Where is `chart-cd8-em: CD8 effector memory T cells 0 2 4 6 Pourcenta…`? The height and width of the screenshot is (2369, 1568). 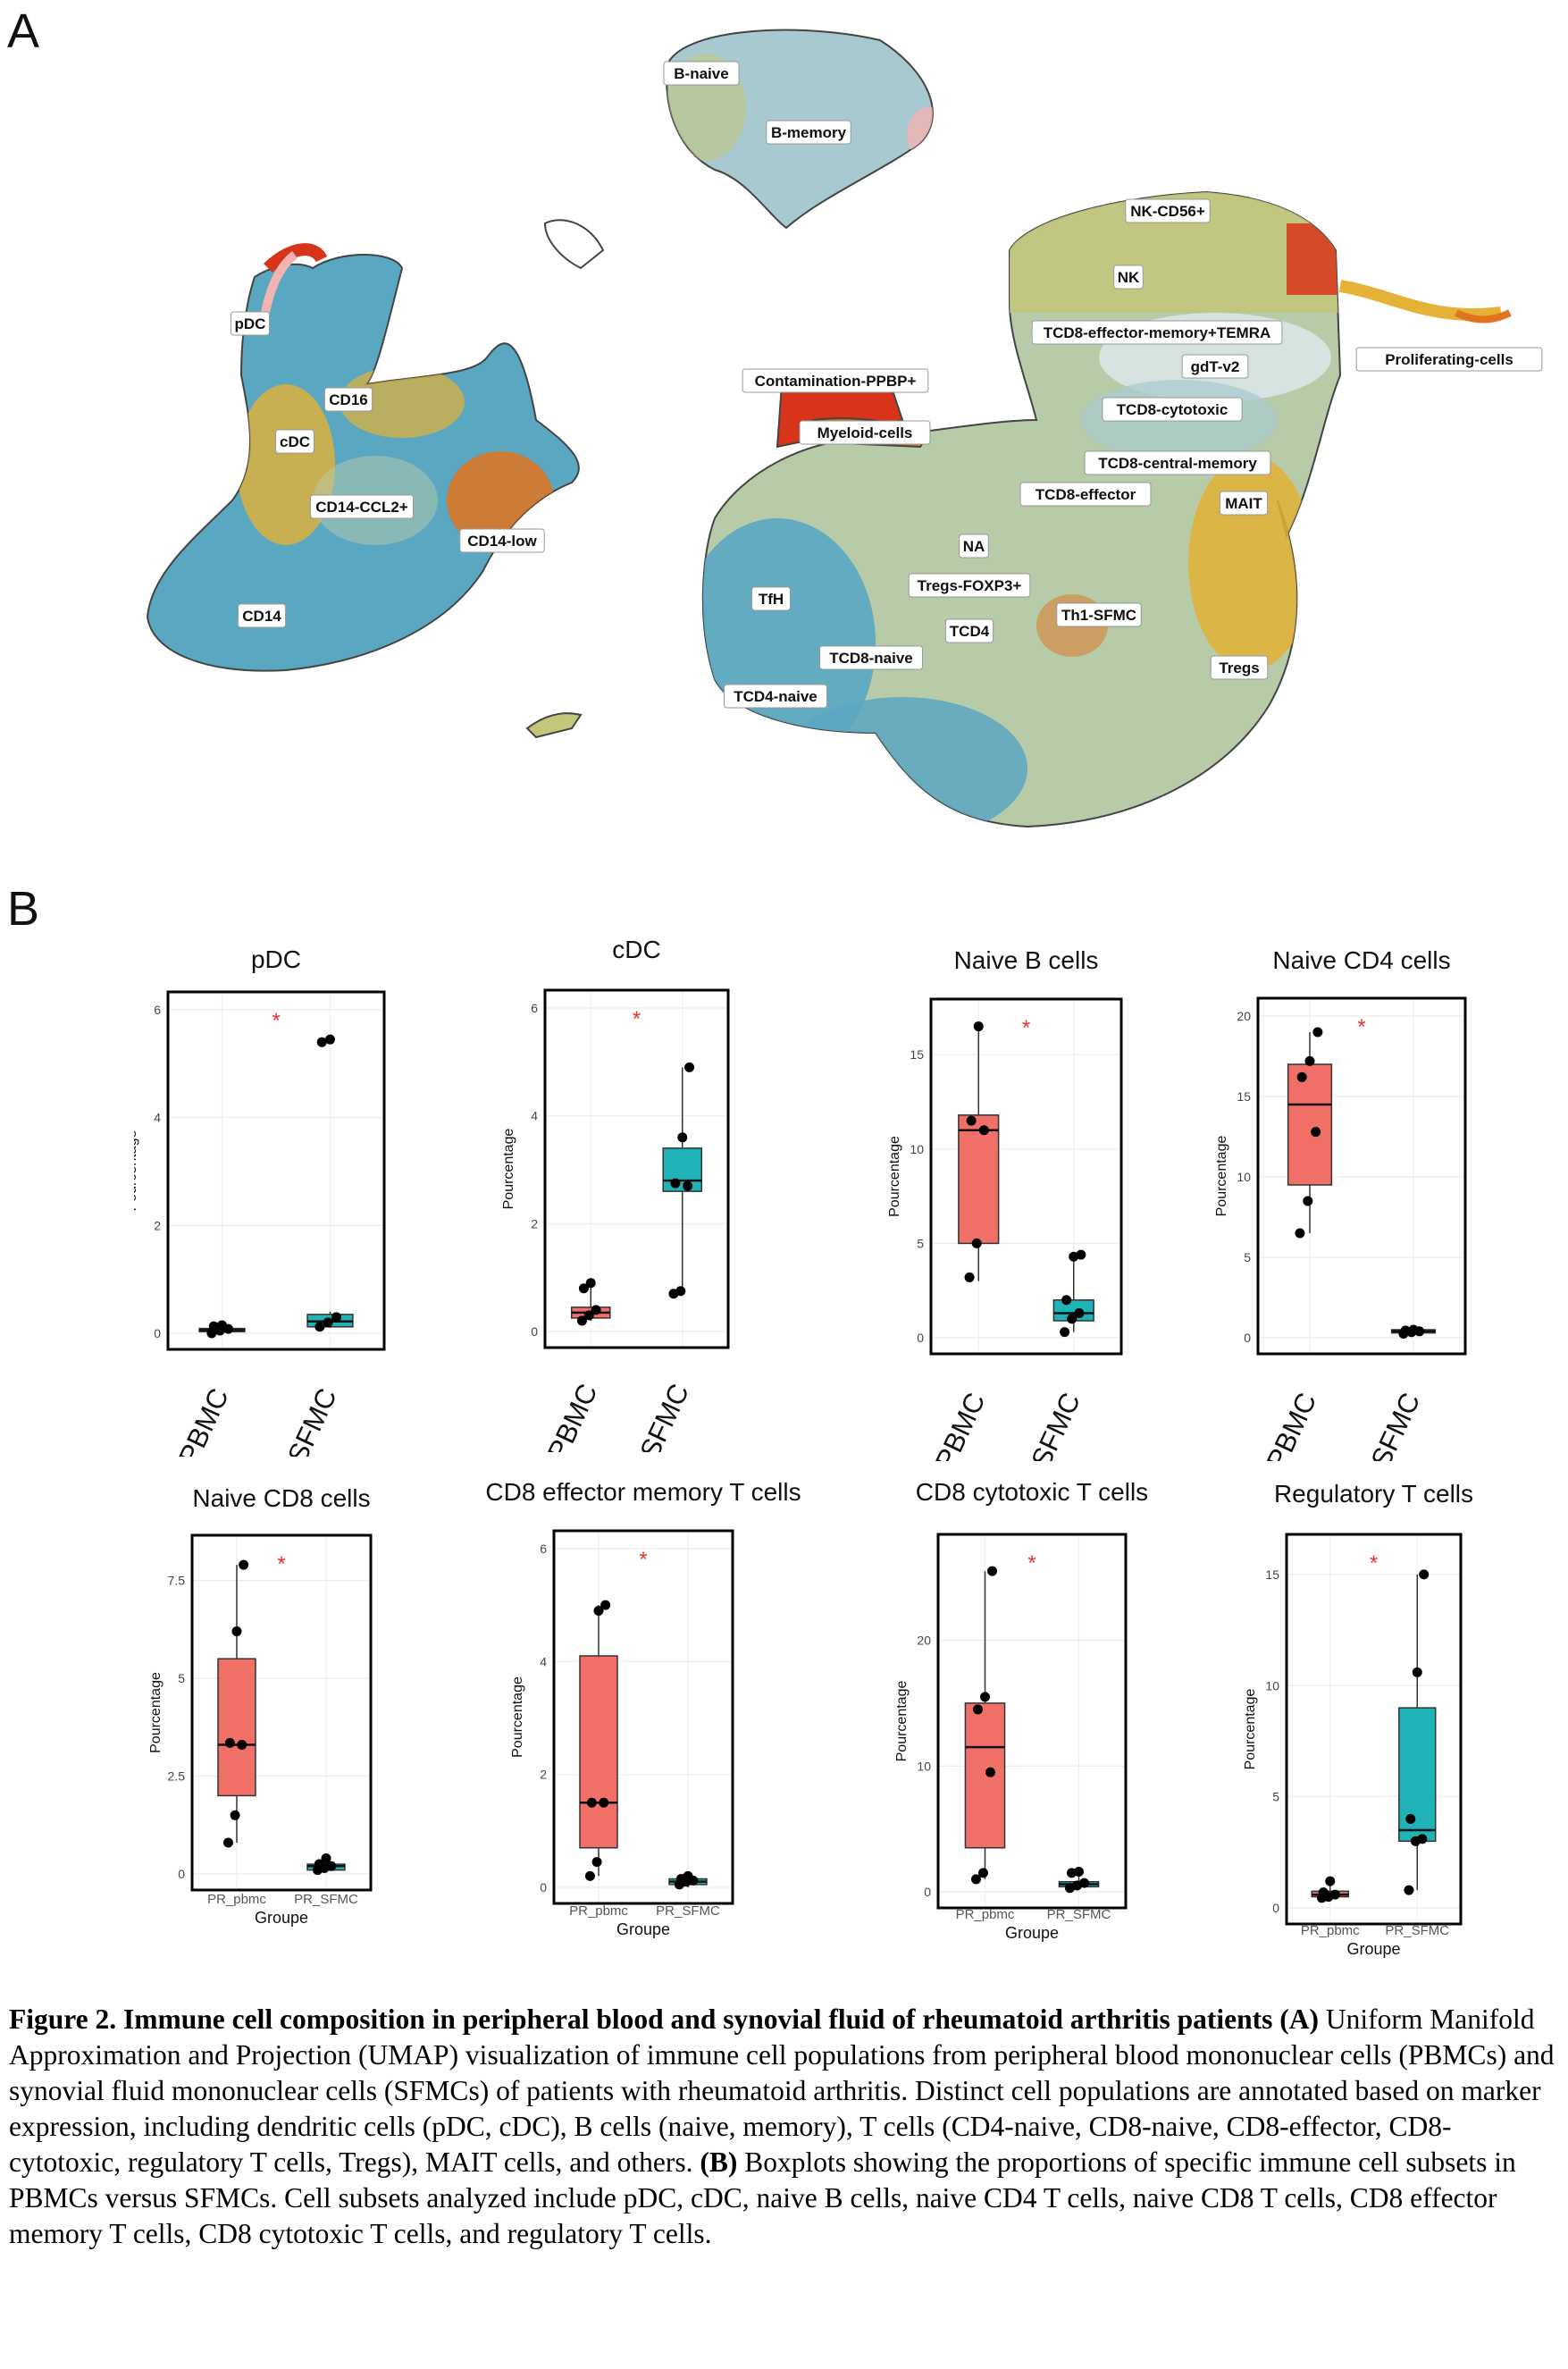 chart-cd8-em: CD8 effector memory T cells 0 2 4 6 Pourcenta… is located at coordinates (661, 1722).